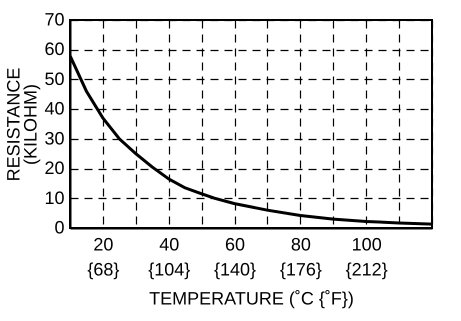  What do you see at coordinates (235, 244) in the screenshot?
I see `x-tick-label: 60` at bounding box center [235, 244].